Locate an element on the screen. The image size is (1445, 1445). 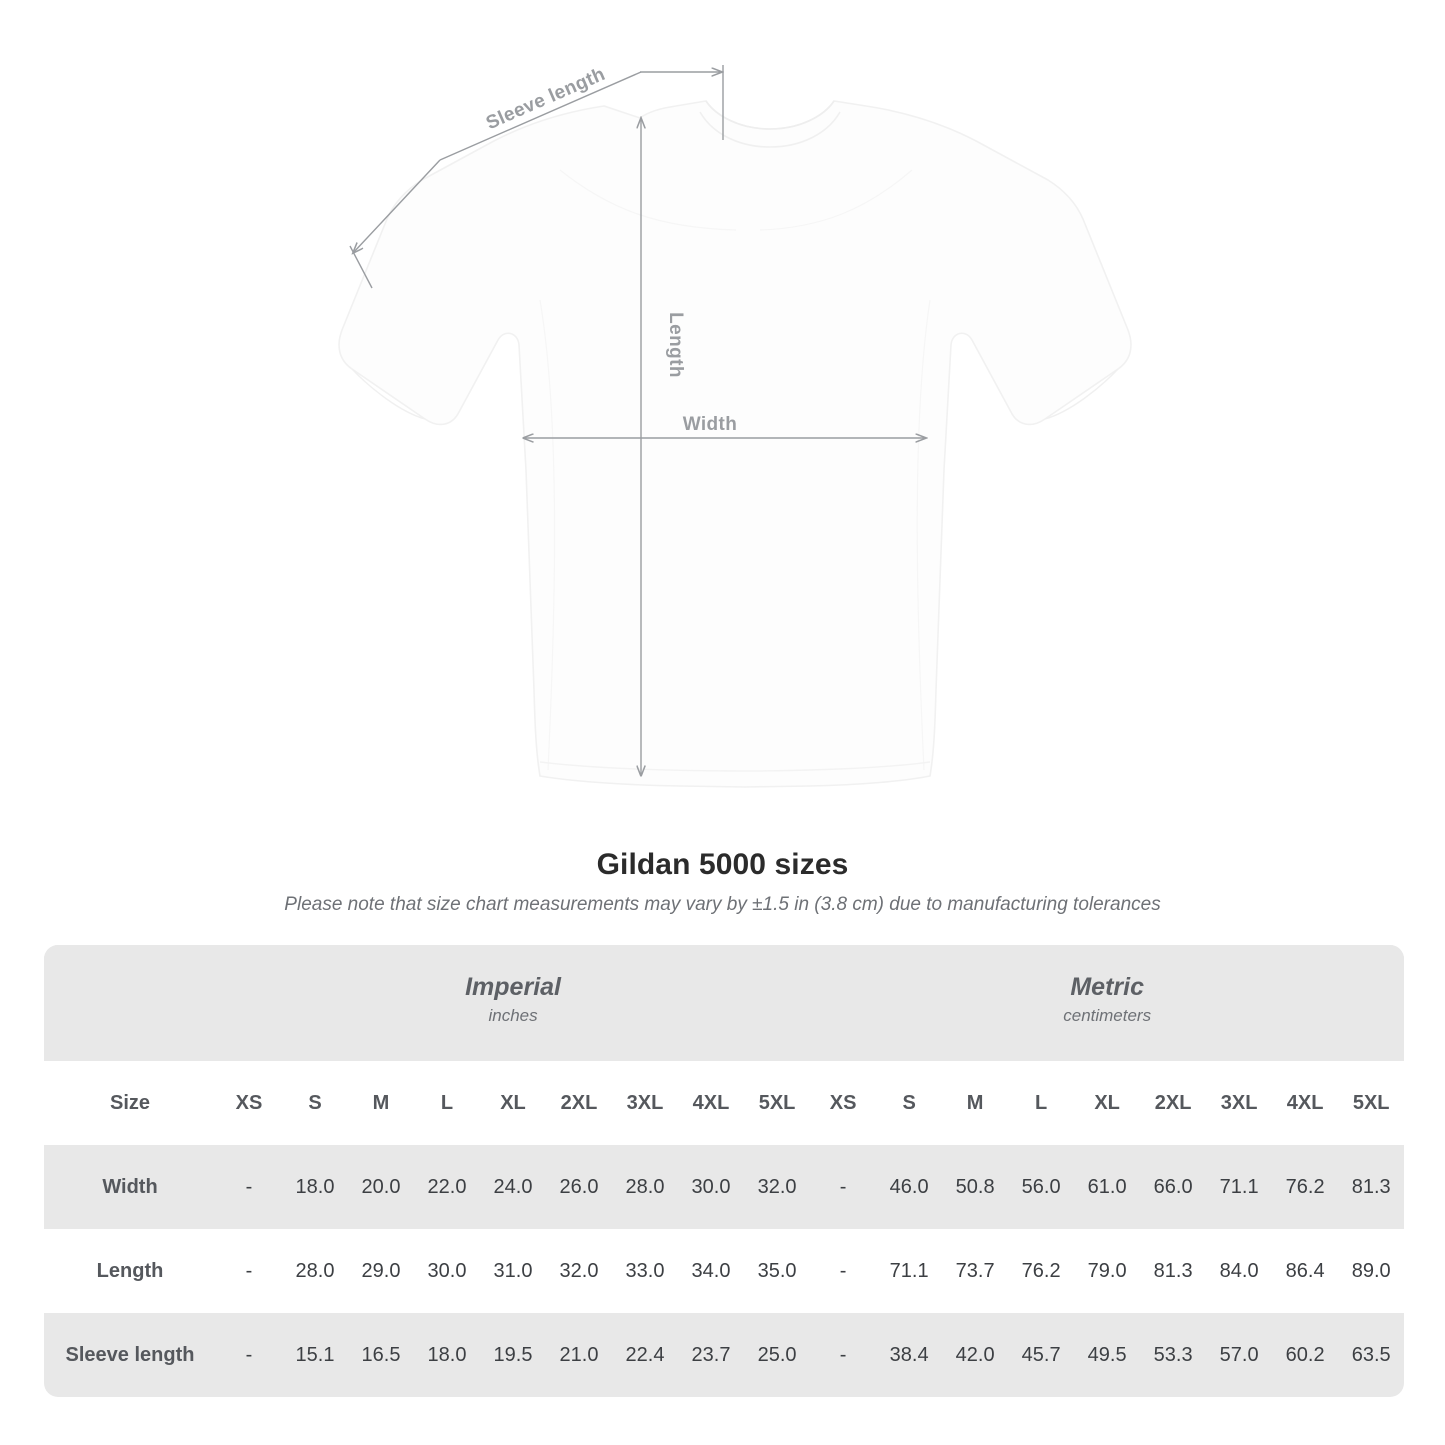
unit-sub-metric: centimeters is located at coordinates (1107, 1015).